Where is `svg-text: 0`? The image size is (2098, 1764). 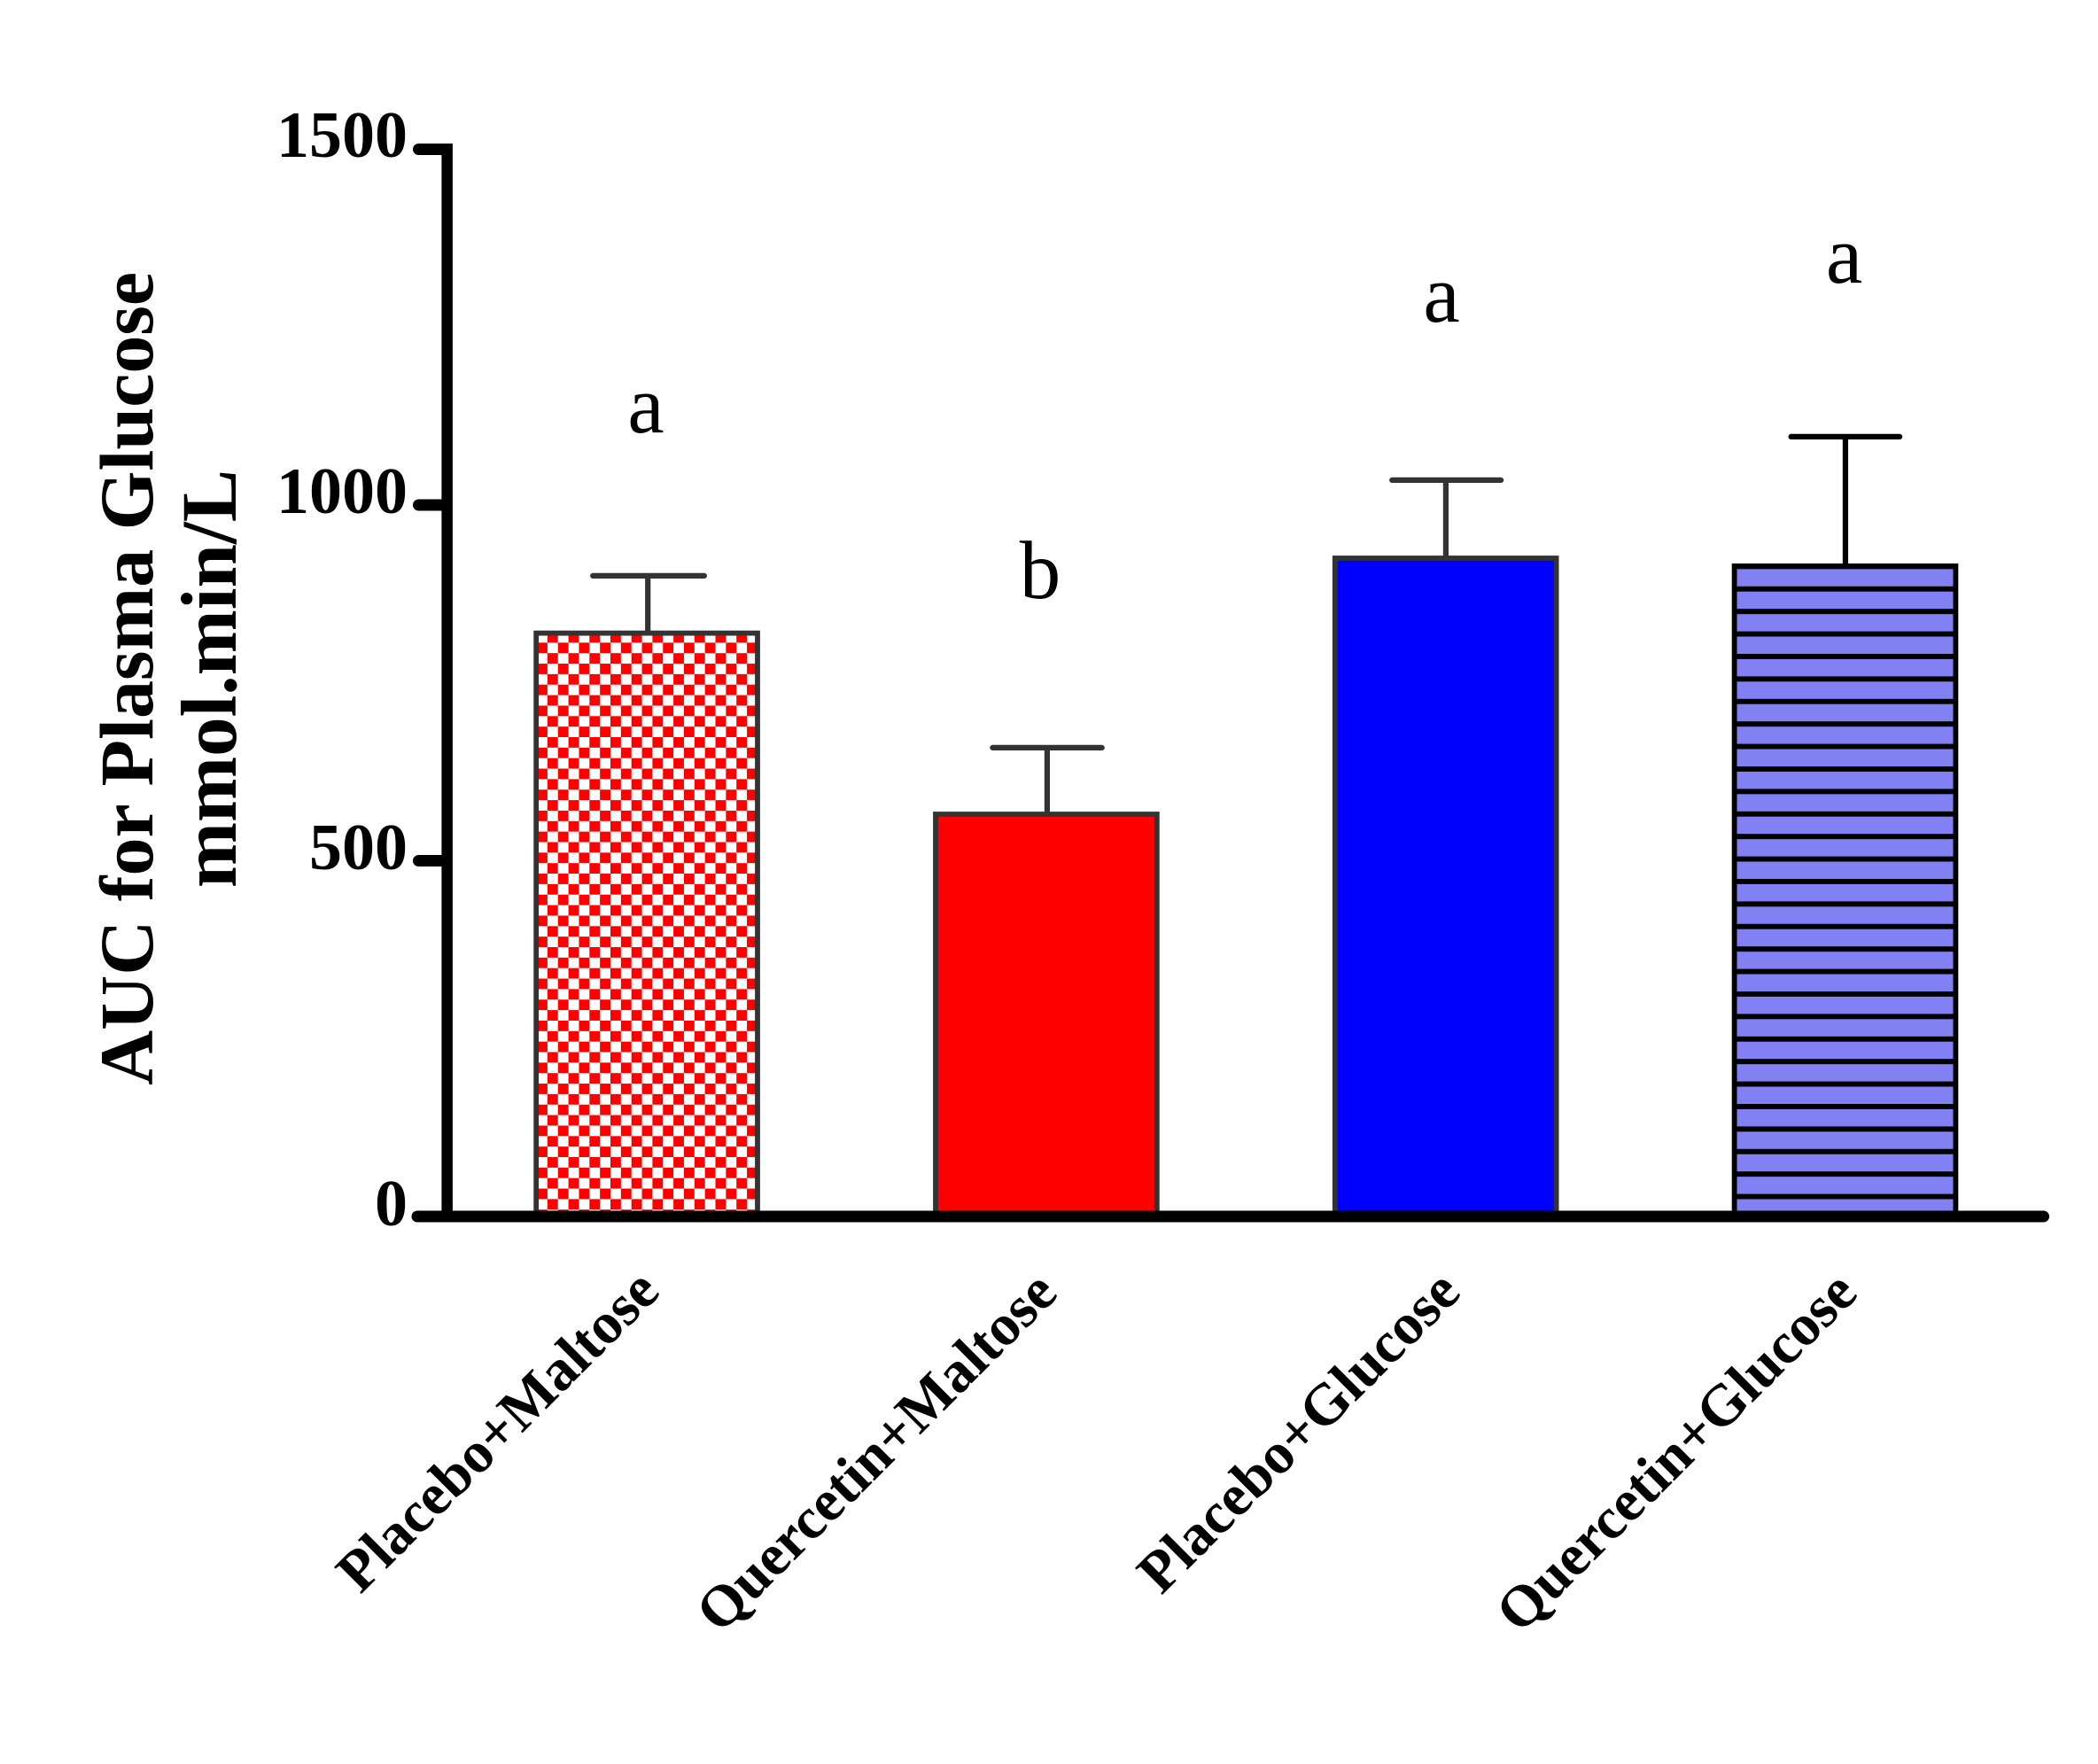 svg-text: 0 is located at coordinates (391, 1204).